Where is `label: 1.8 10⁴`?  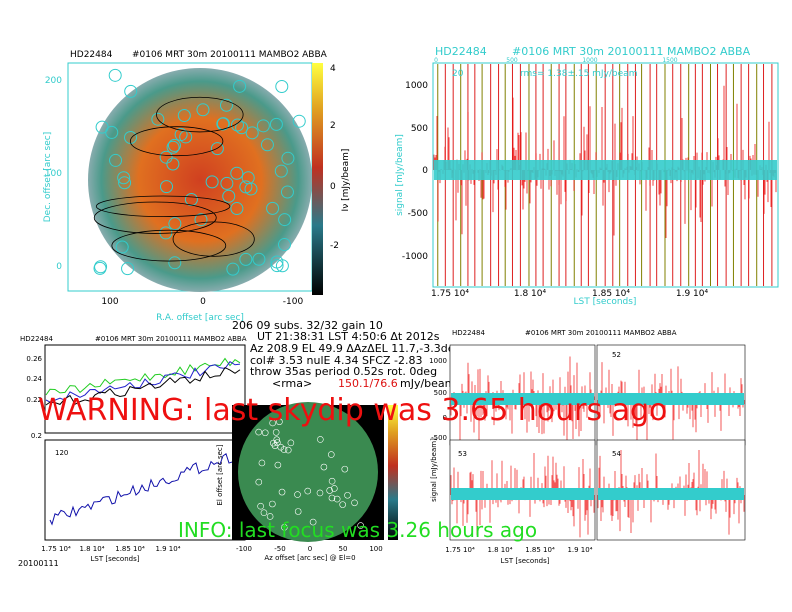
label: 1.8 10⁴ is located at coordinates (499, 550).